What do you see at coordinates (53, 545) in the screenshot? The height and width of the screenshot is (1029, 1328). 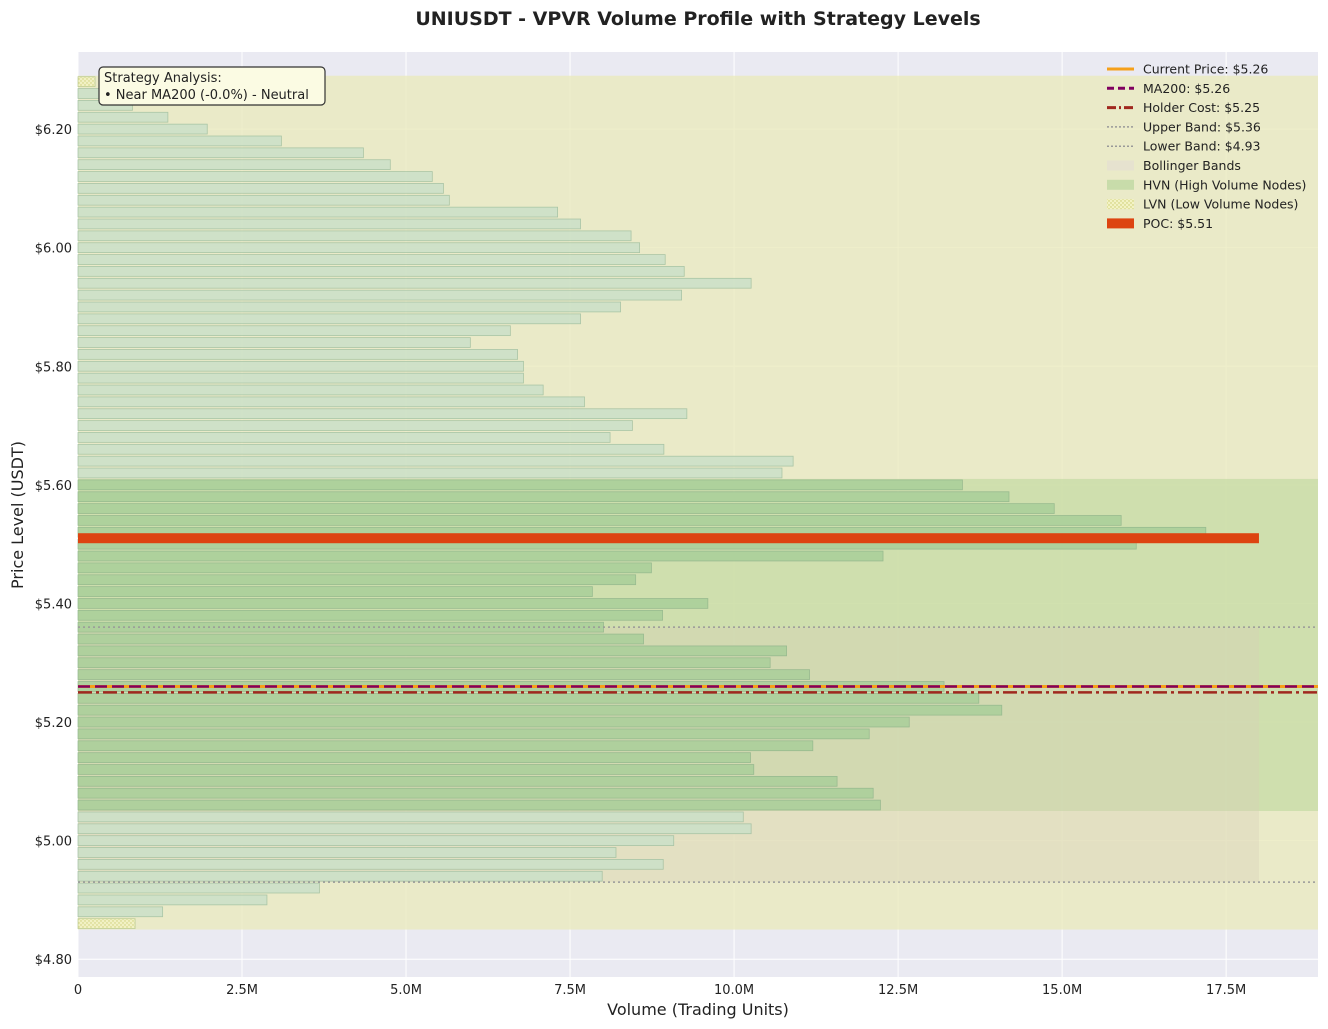 I see `y-axis-ticks: $4.80 $5.00 $5.20 $5.40 $5.60 $5.80 $6.00 $6.20` at bounding box center [53, 545].